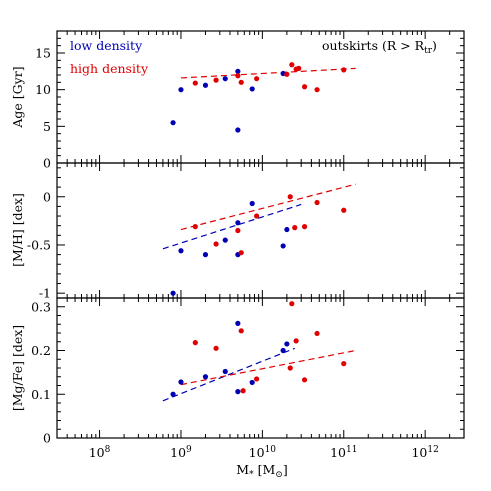  I want to click on legend-low-density: low density, so click(106, 45).